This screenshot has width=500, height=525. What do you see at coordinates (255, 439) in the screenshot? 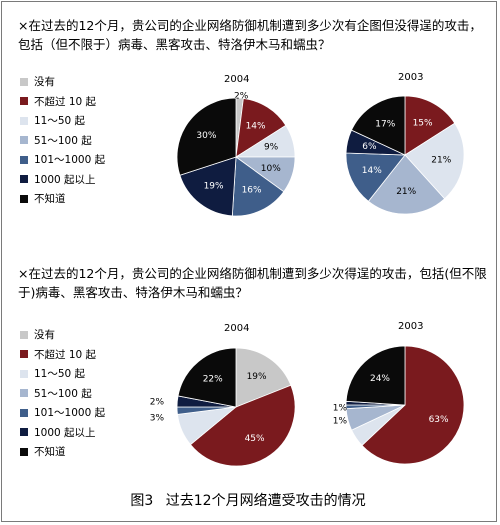
I see `data-label: 45%` at bounding box center [255, 439].